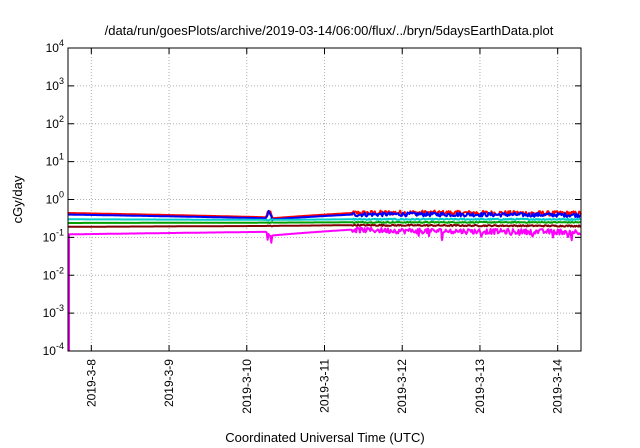  I want to click on x-tick-label: 2019-3-13, so click(480, 386).